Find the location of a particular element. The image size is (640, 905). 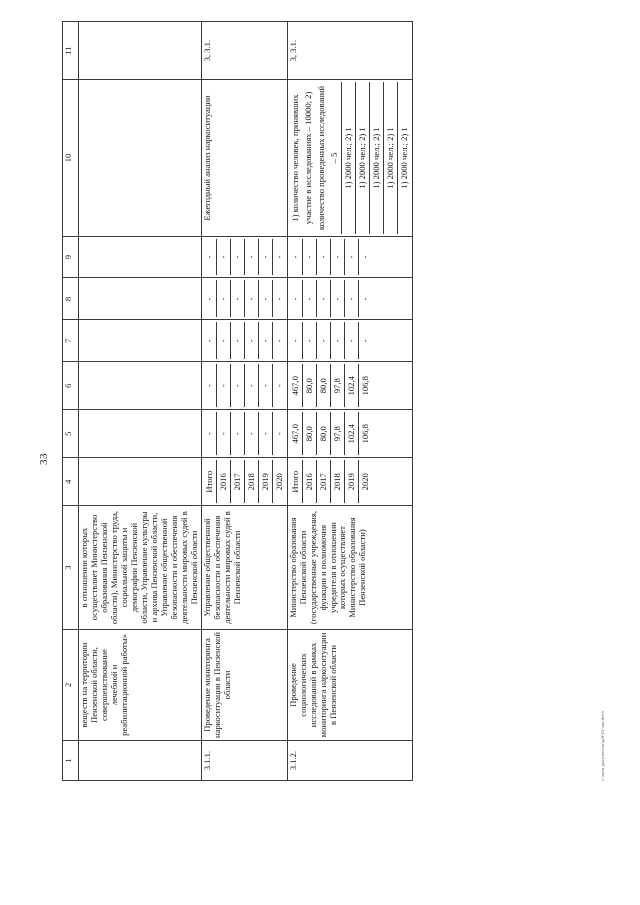

measure-code: 3.1.2. is located at coordinates (350, 760).